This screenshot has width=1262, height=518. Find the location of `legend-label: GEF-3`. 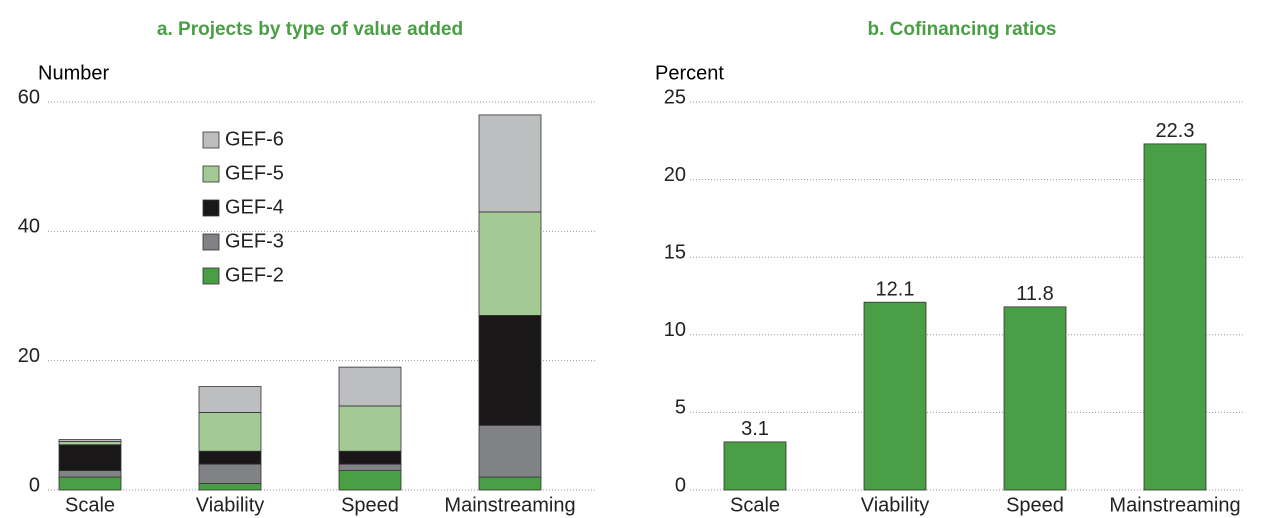

legend-label: GEF-3 is located at coordinates (254, 241).